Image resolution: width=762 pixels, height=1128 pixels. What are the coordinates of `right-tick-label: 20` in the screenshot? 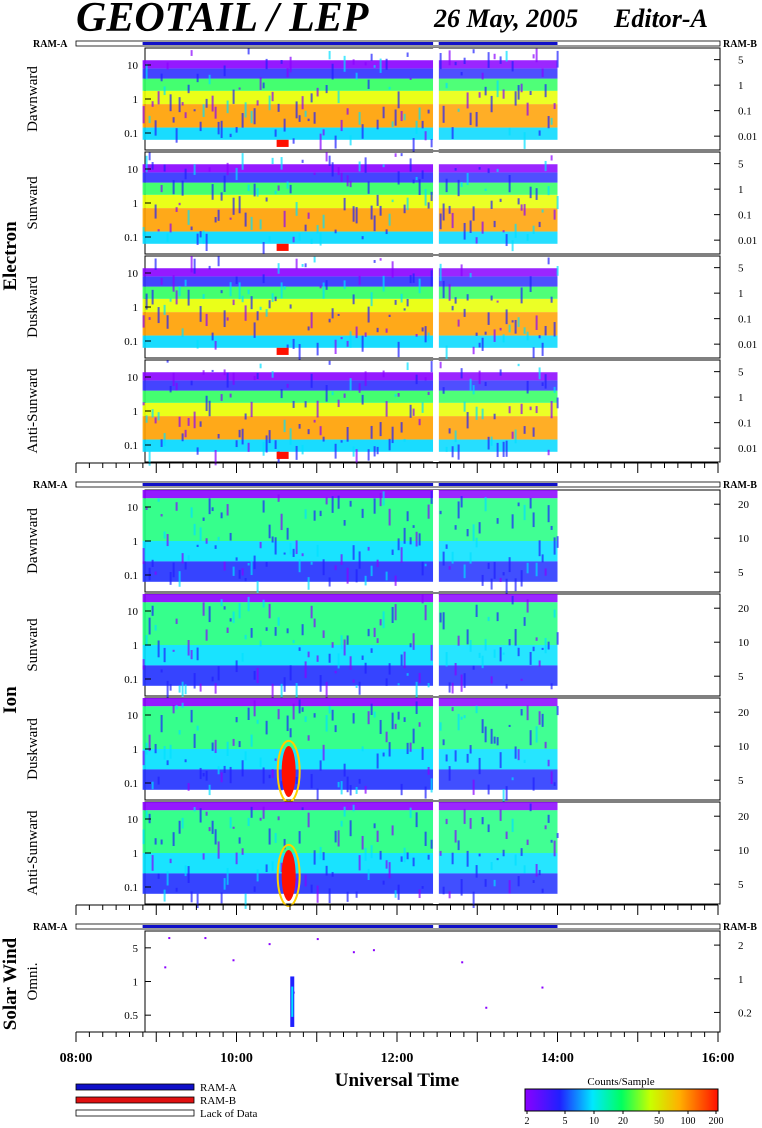 It's located at (744, 609).